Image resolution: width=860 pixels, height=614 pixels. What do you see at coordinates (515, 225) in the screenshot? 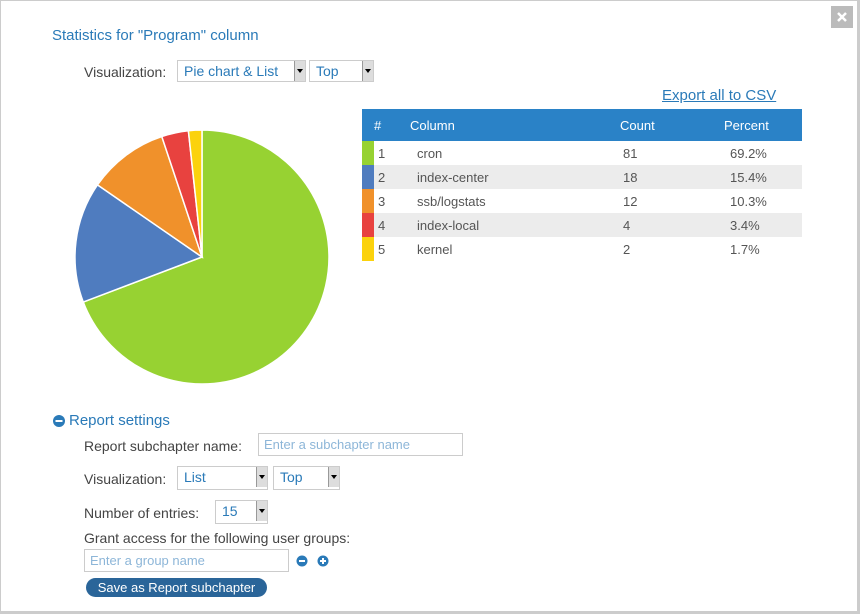
I see `name: index-local` at bounding box center [515, 225].